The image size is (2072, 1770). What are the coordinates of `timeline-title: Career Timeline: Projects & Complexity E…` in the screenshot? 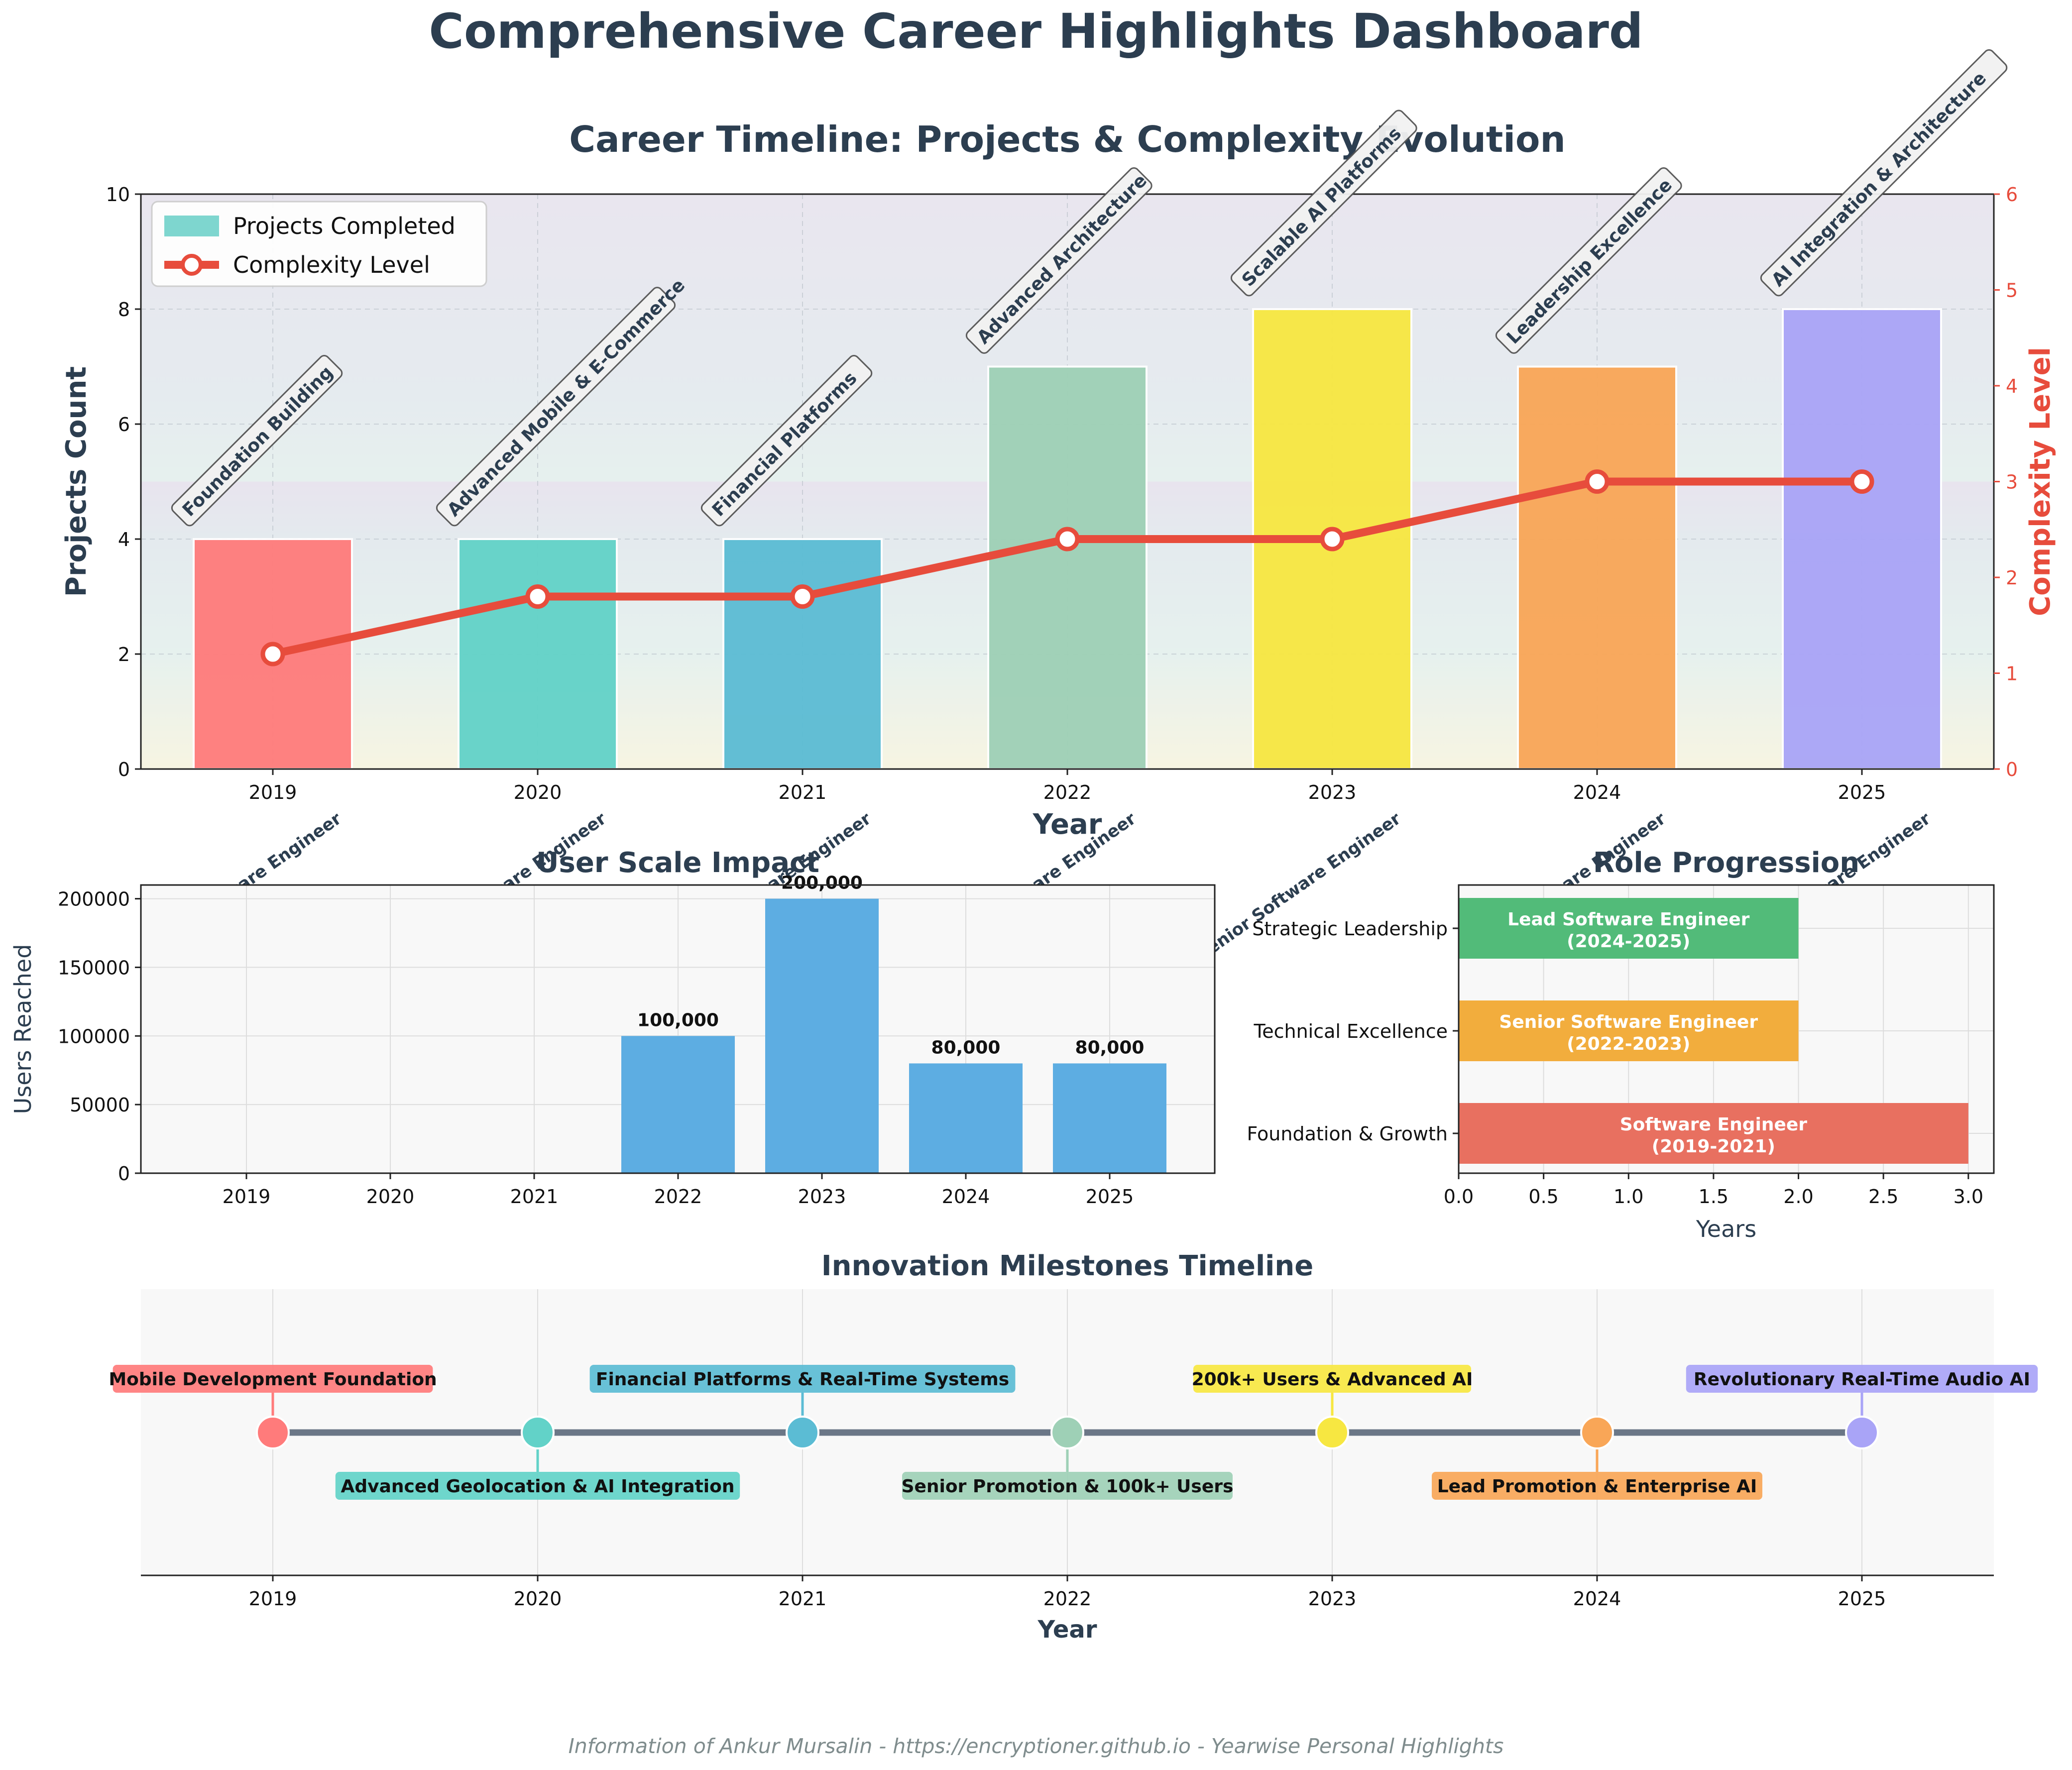 It's located at (1067, 139).